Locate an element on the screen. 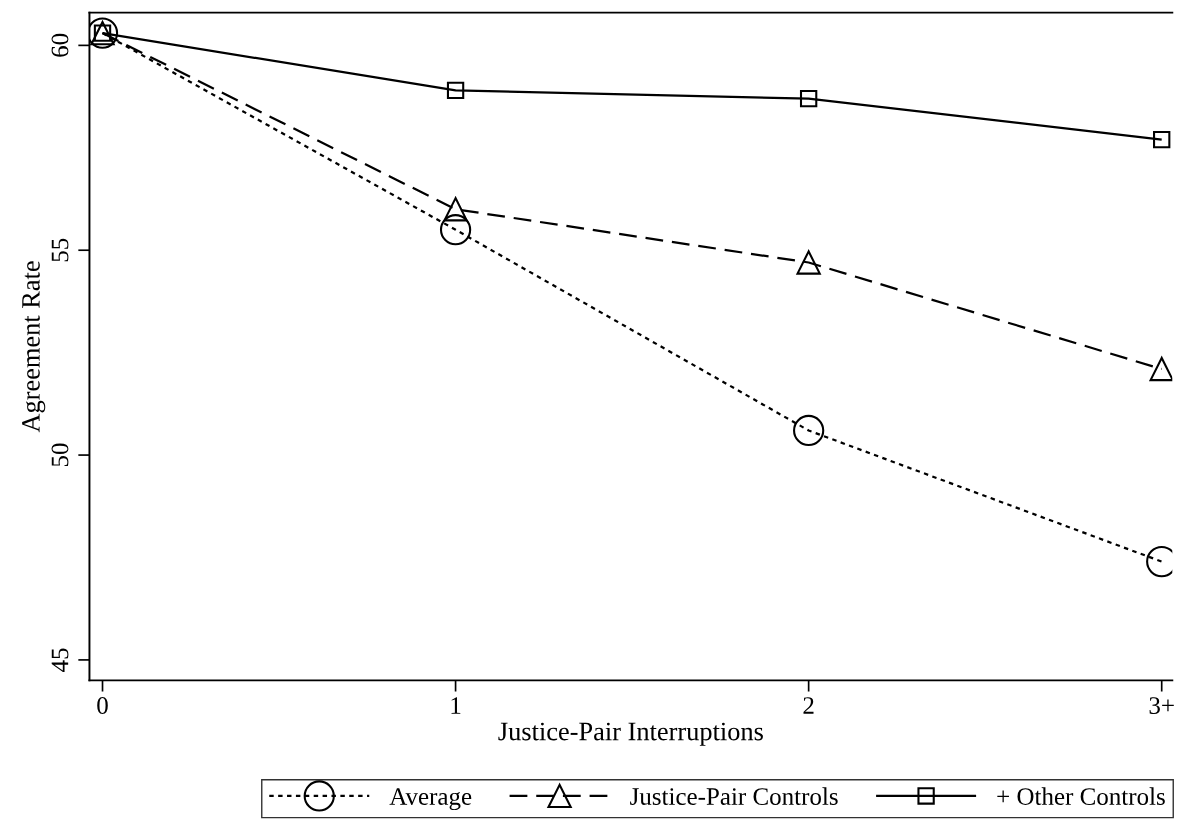 This screenshot has width=1177, height=840. y-tick-label: 60 is located at coordinates (60, 45).